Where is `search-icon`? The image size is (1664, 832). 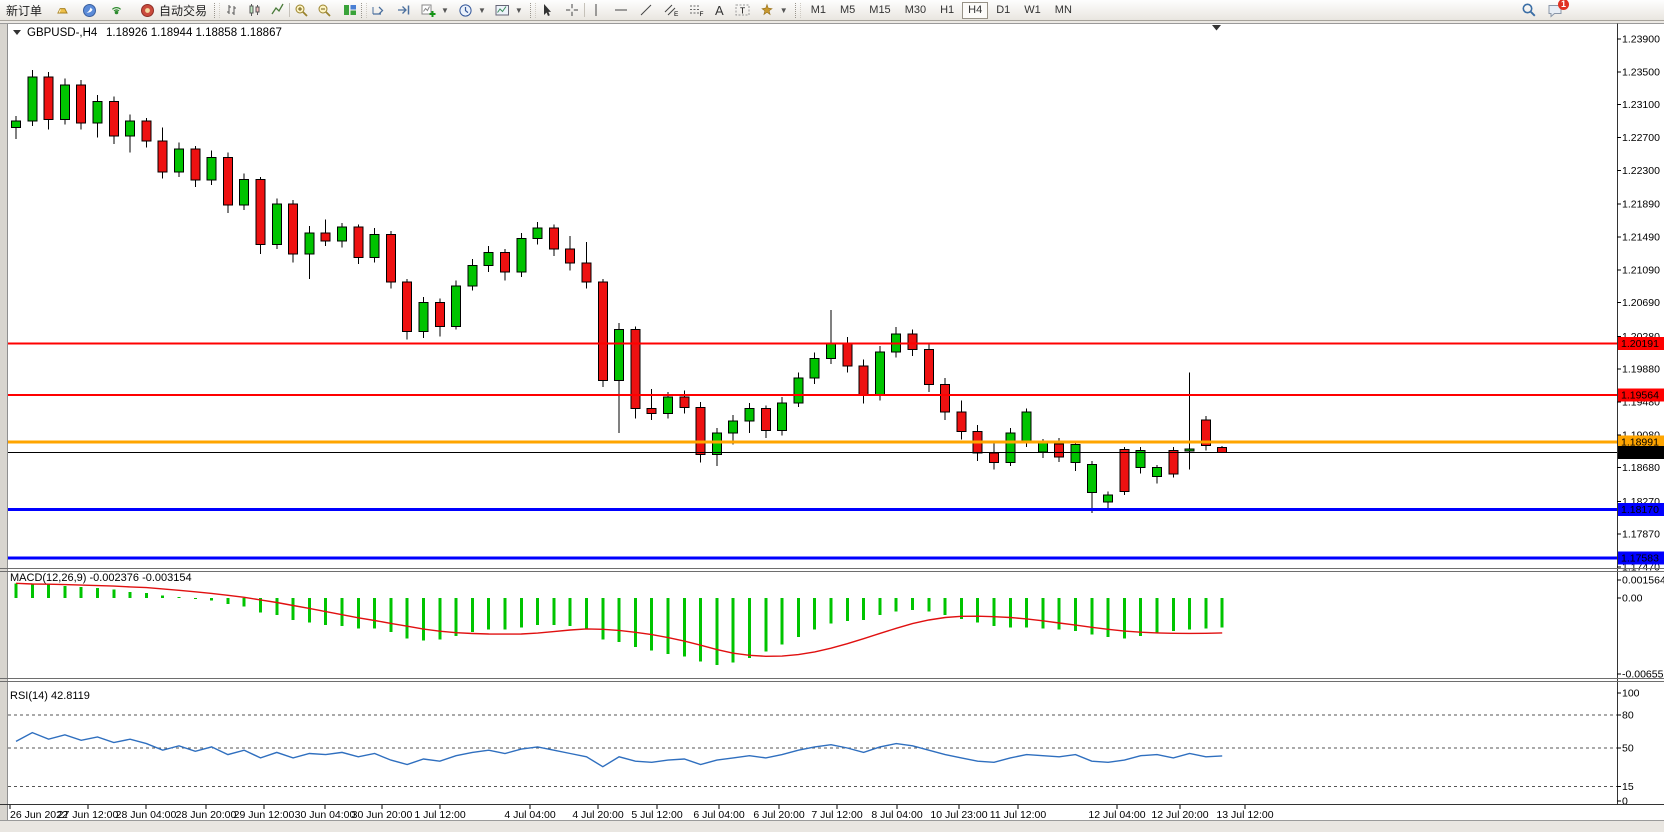
search-icon is located at coordinates (1528, 10).